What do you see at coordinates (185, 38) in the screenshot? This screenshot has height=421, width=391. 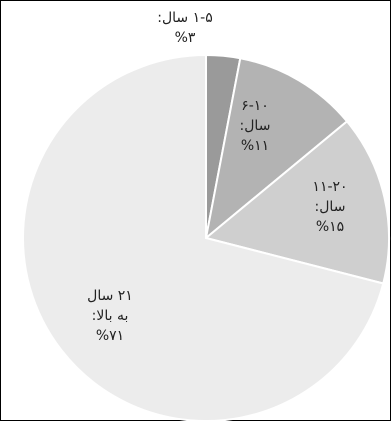 I see `pie-label-line: %۳` at bounding box center [185, 38].